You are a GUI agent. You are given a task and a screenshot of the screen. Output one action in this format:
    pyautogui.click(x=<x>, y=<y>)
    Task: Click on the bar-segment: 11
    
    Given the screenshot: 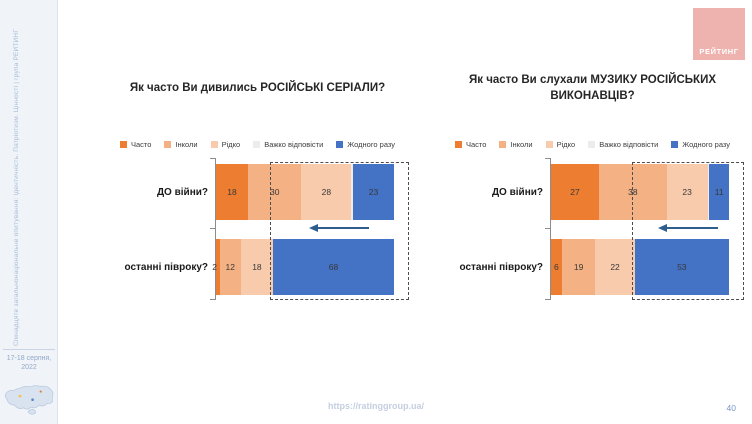 What is the action you would take?
    pyautogui.click(x=719, y=192)
    